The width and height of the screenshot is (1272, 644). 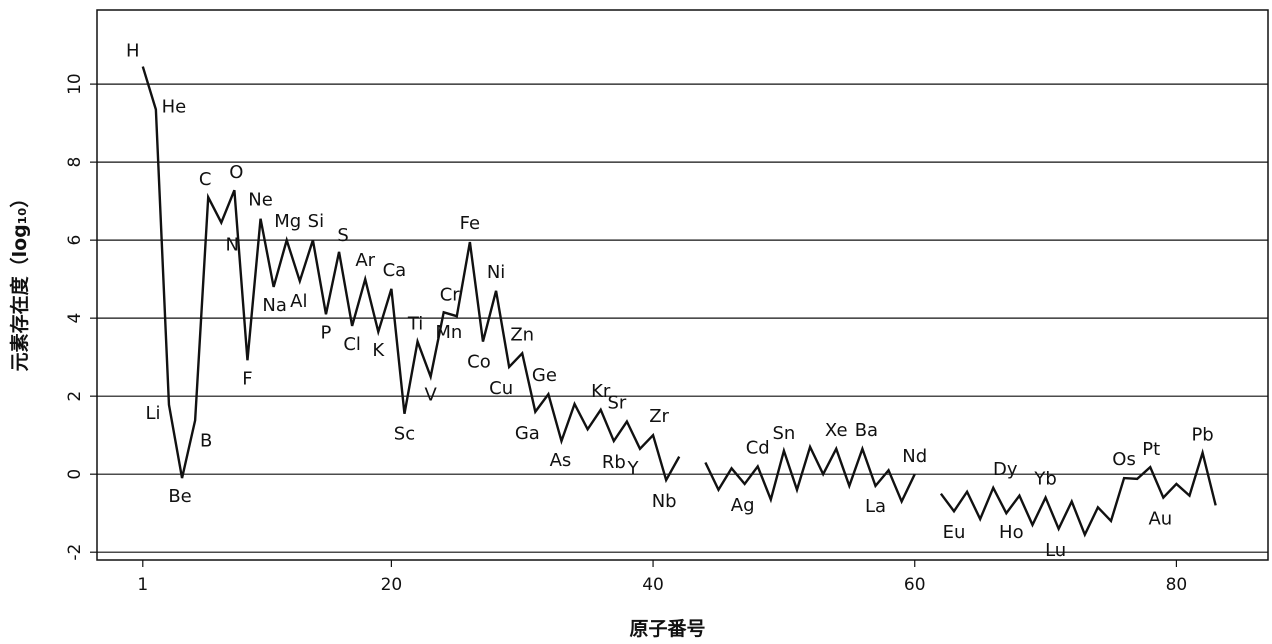 What do you see at coordinates (75, 84) in the screenshot?
I see `y-tick-label: 10` at bounding box center [75, 84].